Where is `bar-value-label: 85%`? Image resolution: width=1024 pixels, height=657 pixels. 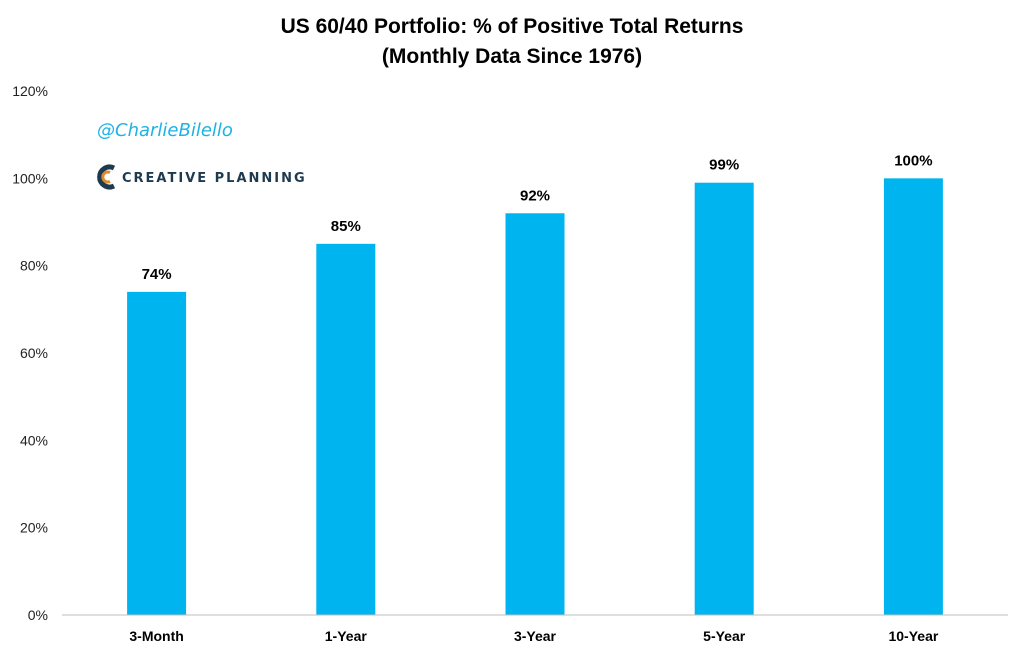
bar-value-label: 85% is located at coordinates (346, 226).